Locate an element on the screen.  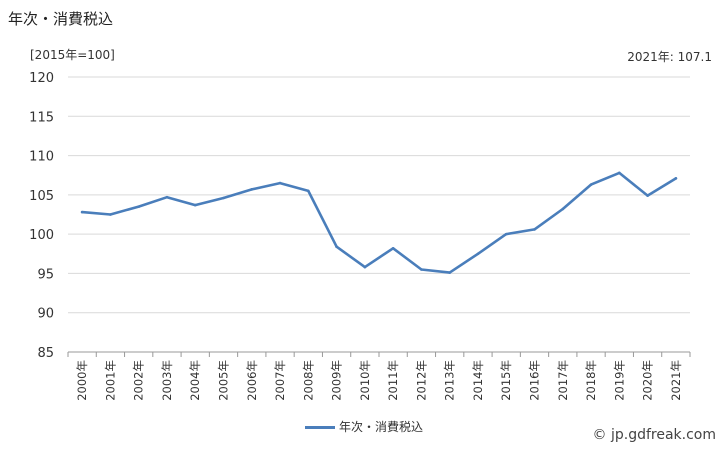
x-tick-label: 2004年 is located at coordinates (195, 380).